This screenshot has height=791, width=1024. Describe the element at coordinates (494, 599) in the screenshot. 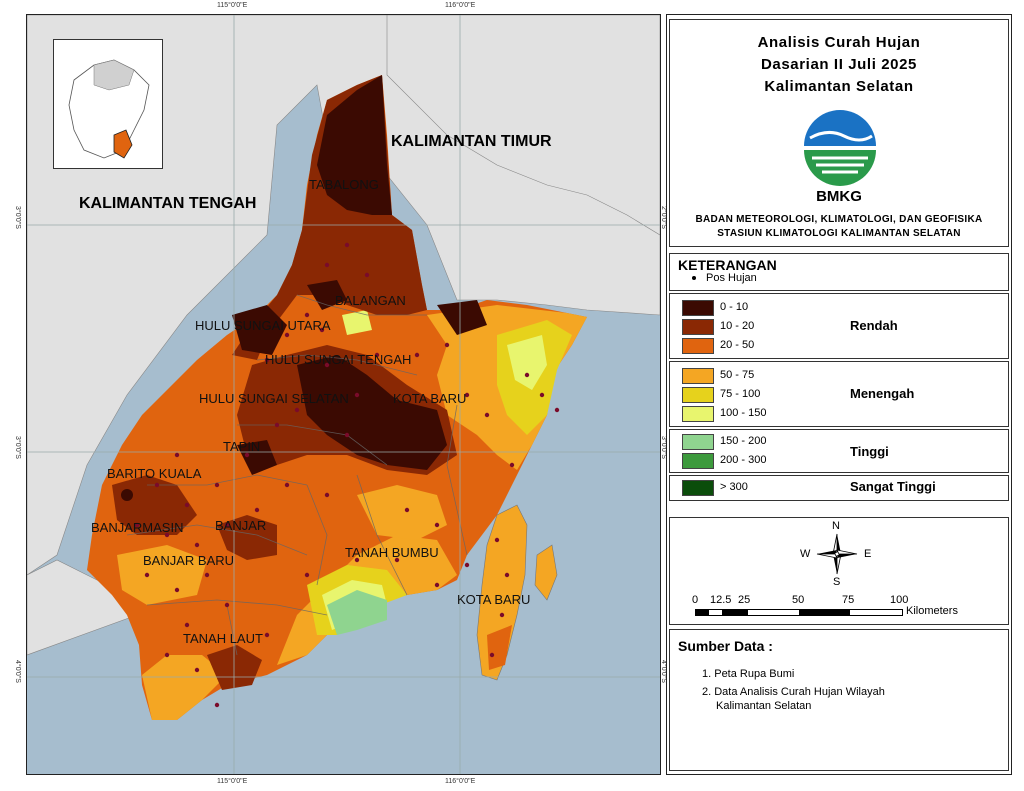

I see `label-kota-baru-south: KOTA BARU` at that location.